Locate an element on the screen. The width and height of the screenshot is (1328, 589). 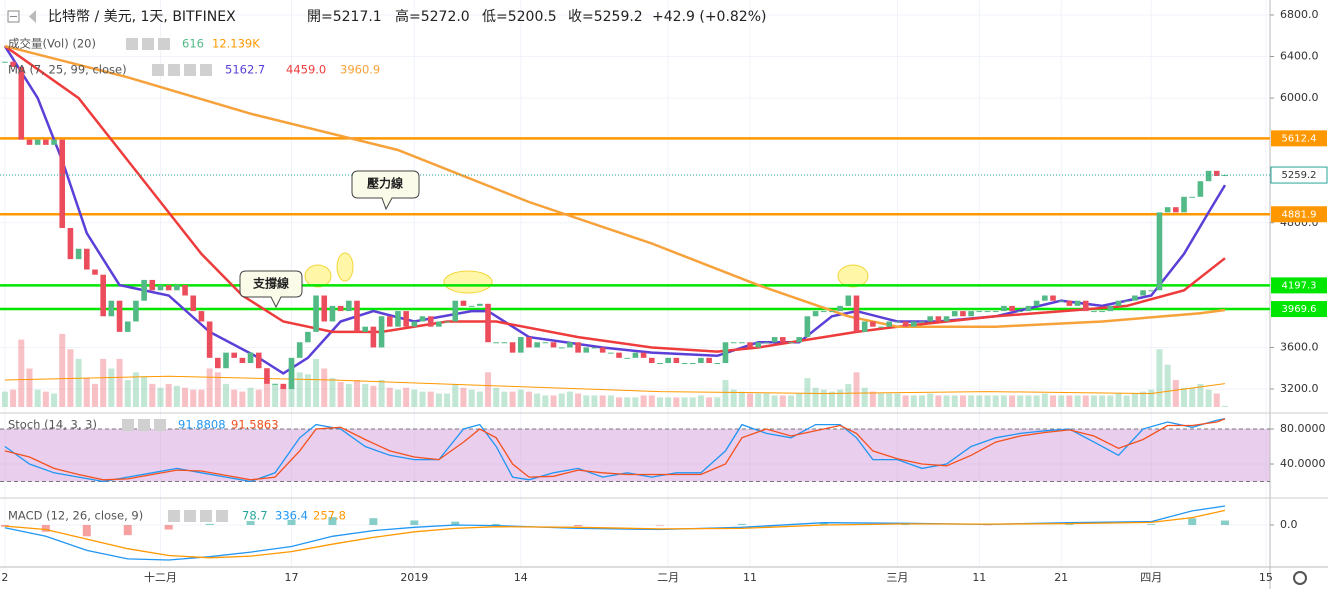
level-label: 4881.9 is located at coordinates (1299, 214).